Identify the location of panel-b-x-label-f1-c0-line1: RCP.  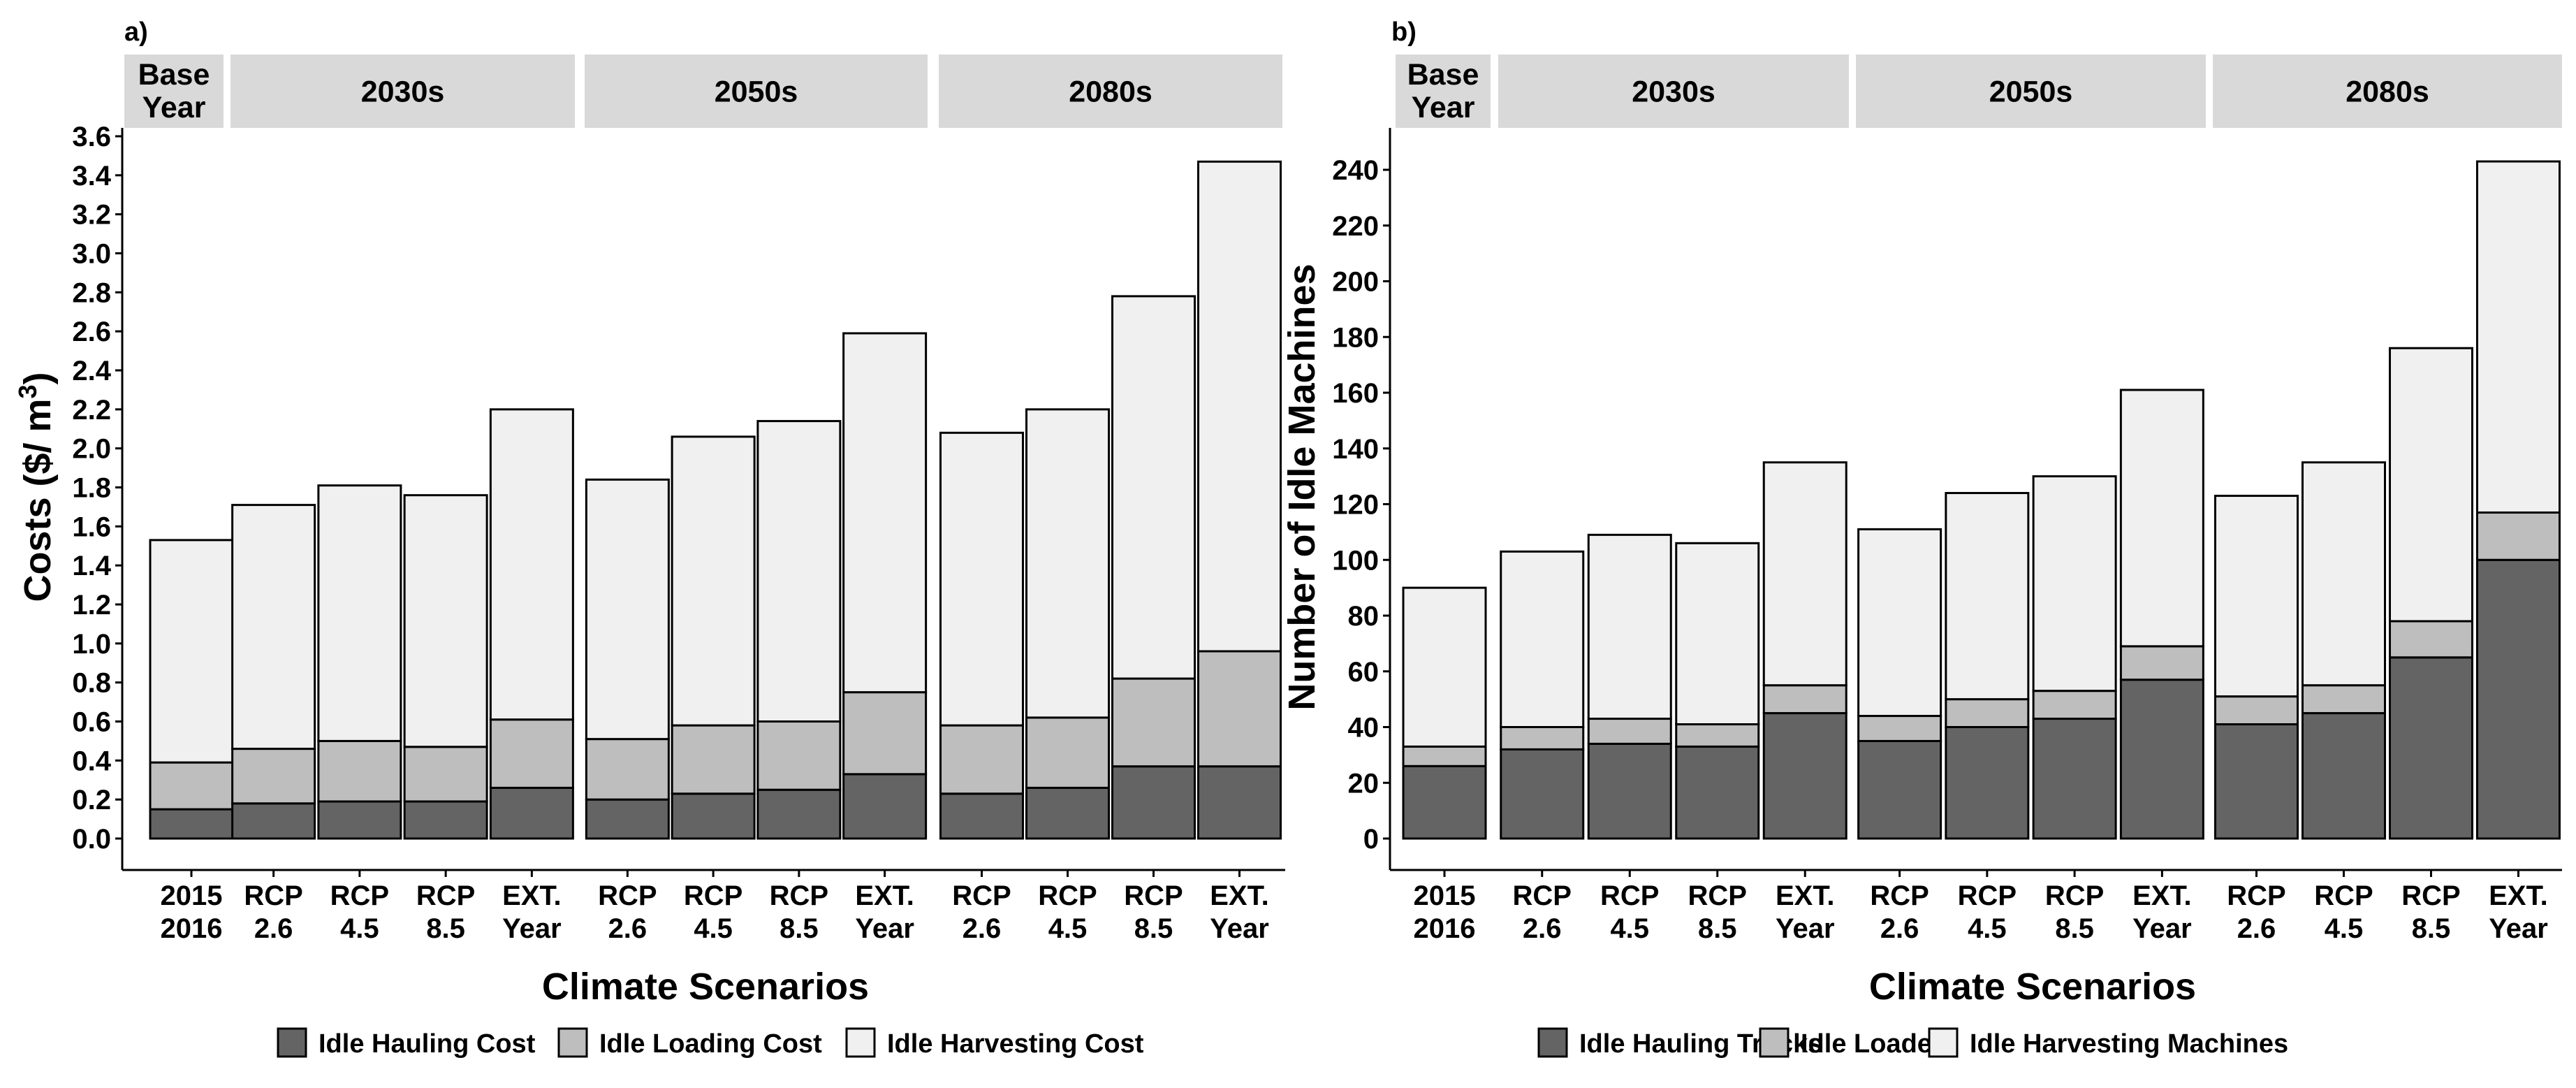
(1543, 896).